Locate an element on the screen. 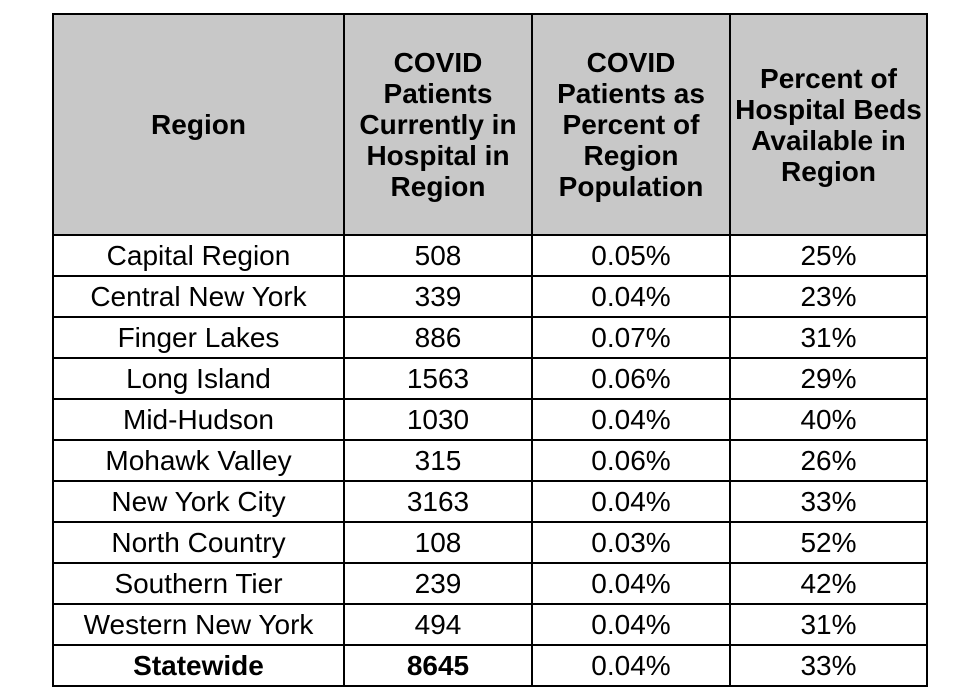  table-row: New York City 3163 0.04% 33% is located at coordinates (490, 501).